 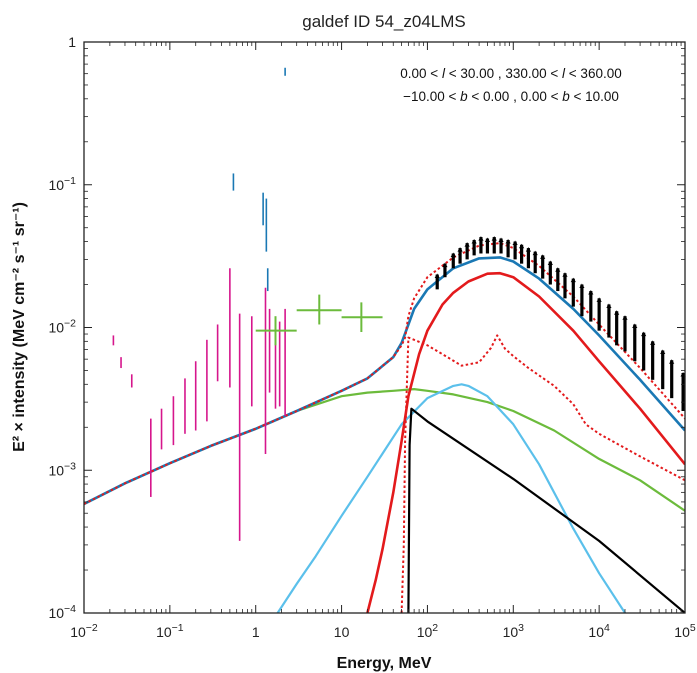 What do you see at coordinates (599, 631) in the screenshot?
I see `x-tick-label: 10⁴` at bounding box center [599, 631].